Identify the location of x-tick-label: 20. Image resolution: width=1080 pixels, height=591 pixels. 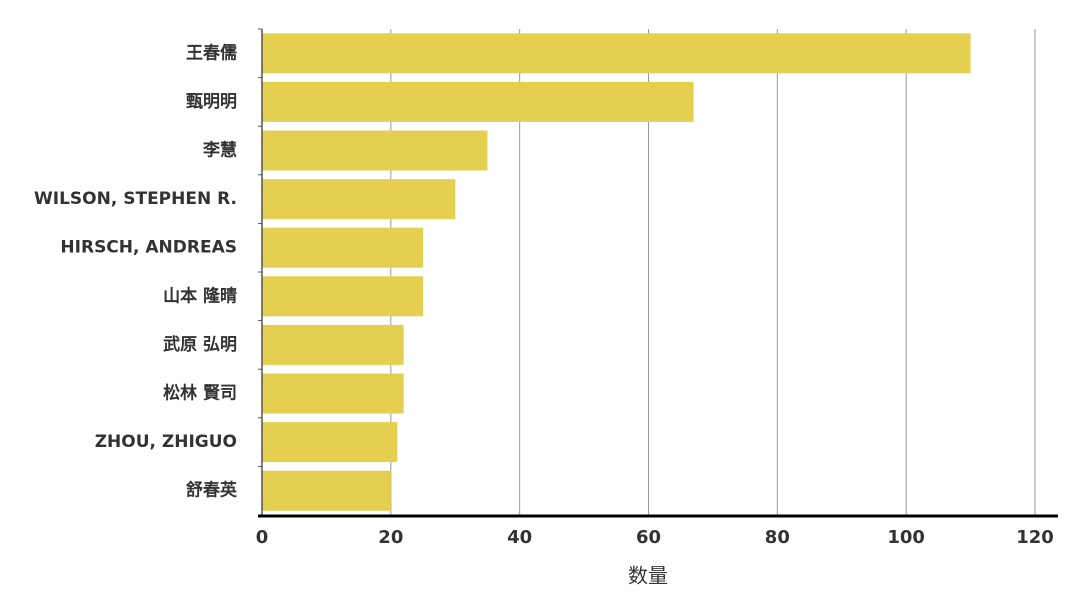
(390, 537).